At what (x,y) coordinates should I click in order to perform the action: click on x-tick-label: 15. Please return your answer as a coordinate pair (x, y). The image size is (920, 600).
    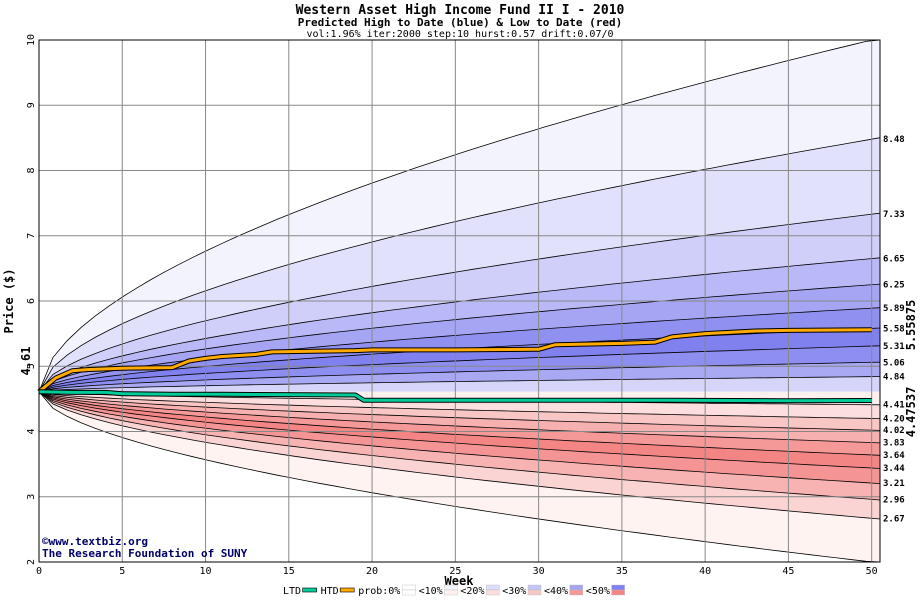
    Looking at the image, I should click on (289, 571).